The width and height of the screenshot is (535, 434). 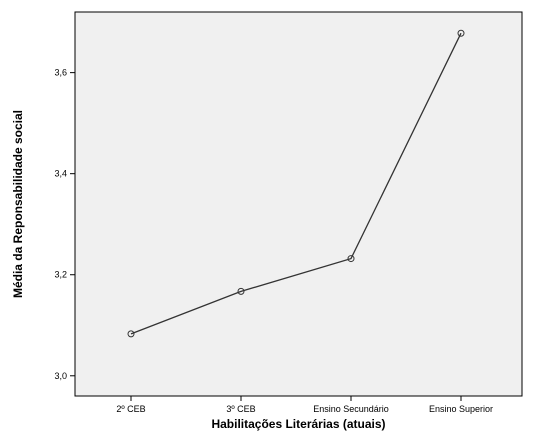 What do you see at coordinates (60, 275) in the screenshot?
I see `y-tick-label: 3,2` at bounding box center [60, 275].